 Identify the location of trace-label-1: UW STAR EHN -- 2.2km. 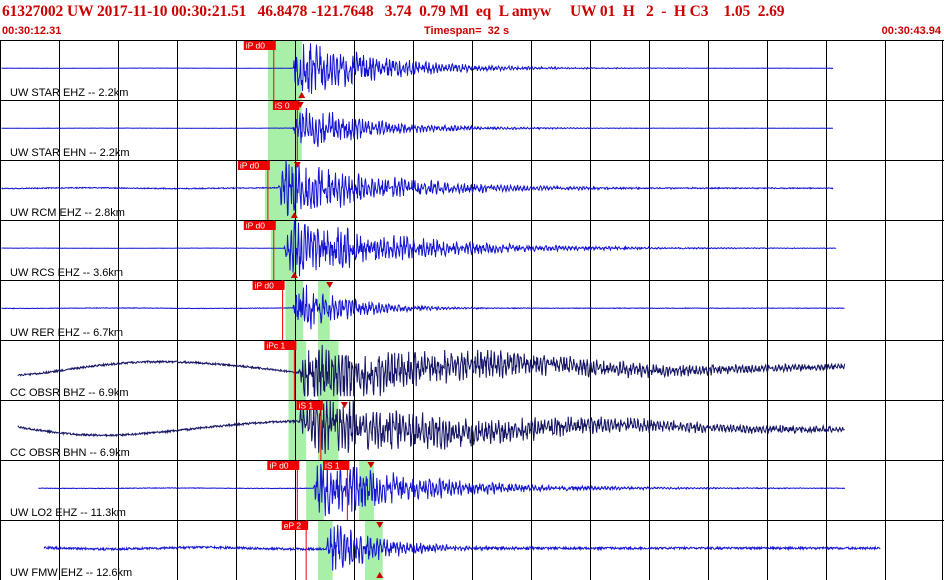
(70, 153).